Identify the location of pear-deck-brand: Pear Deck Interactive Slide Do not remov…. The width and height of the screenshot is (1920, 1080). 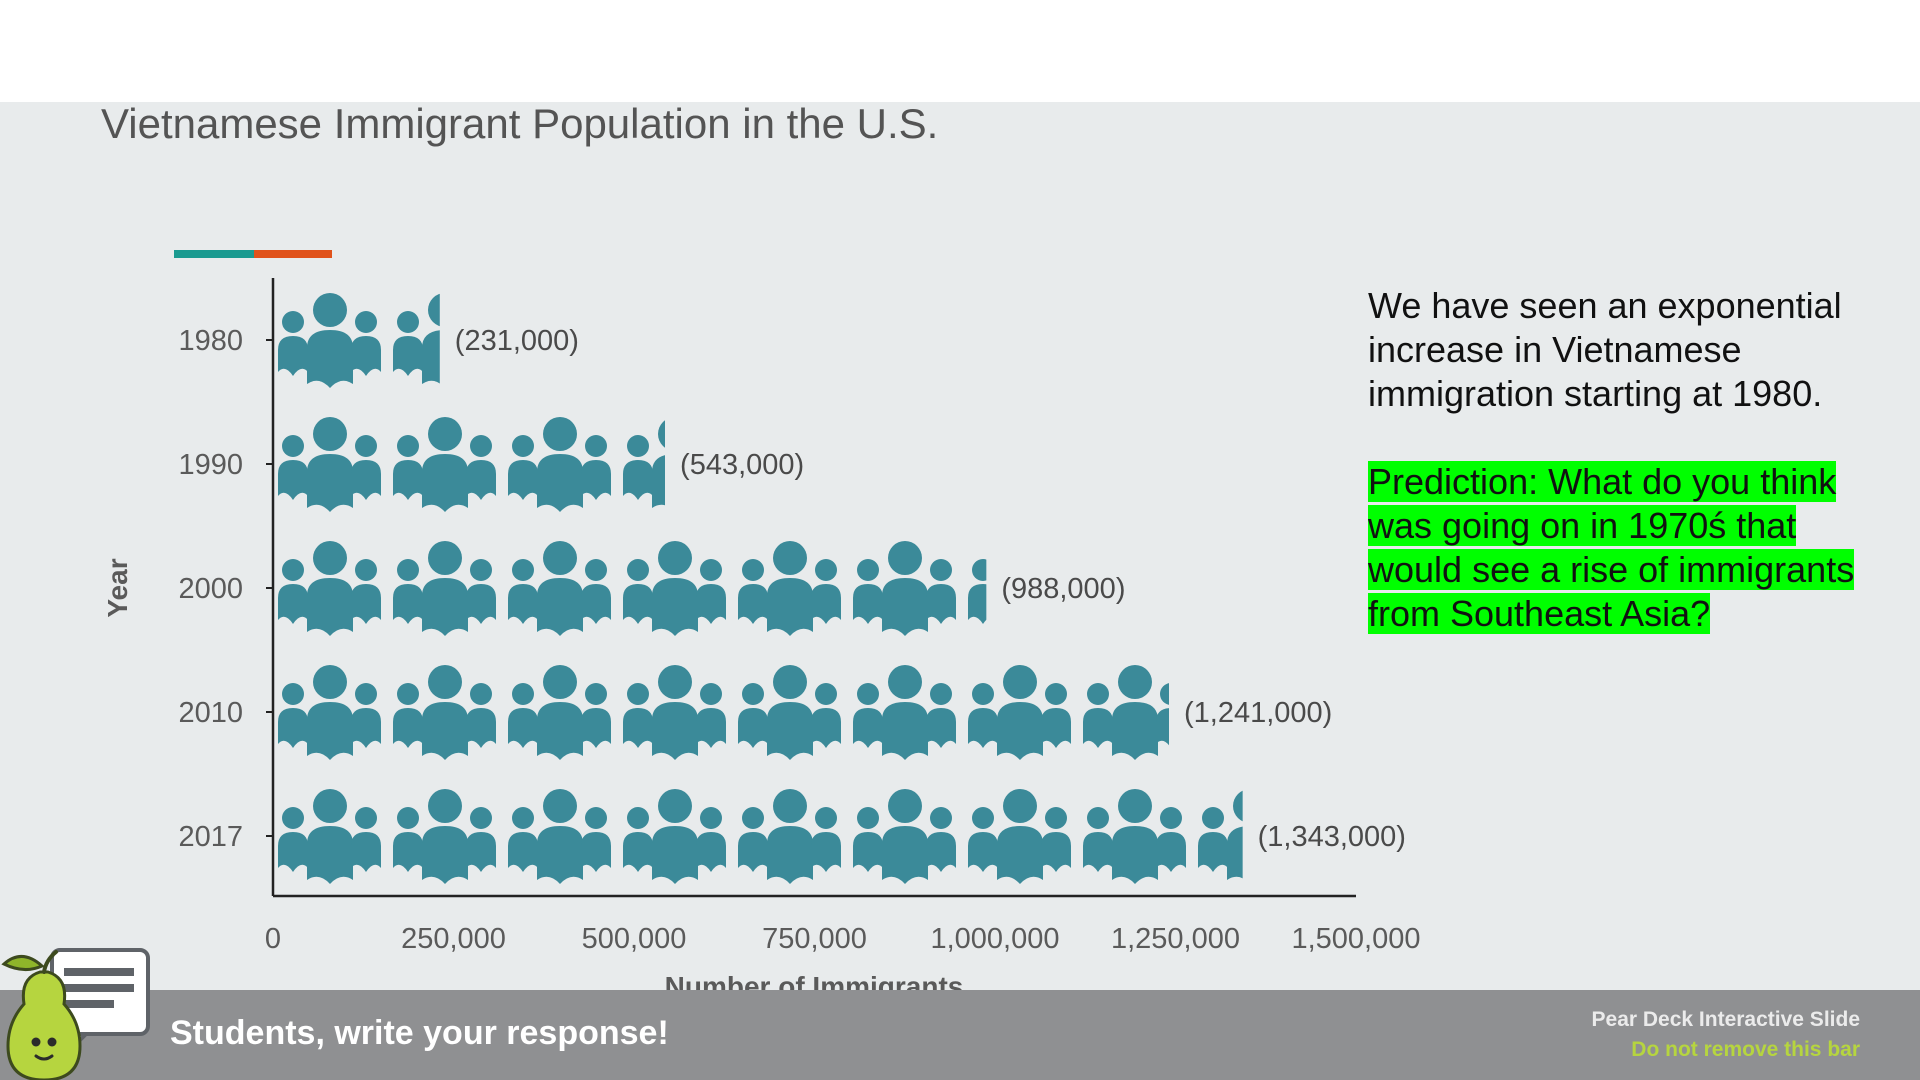
(1726, 1035).